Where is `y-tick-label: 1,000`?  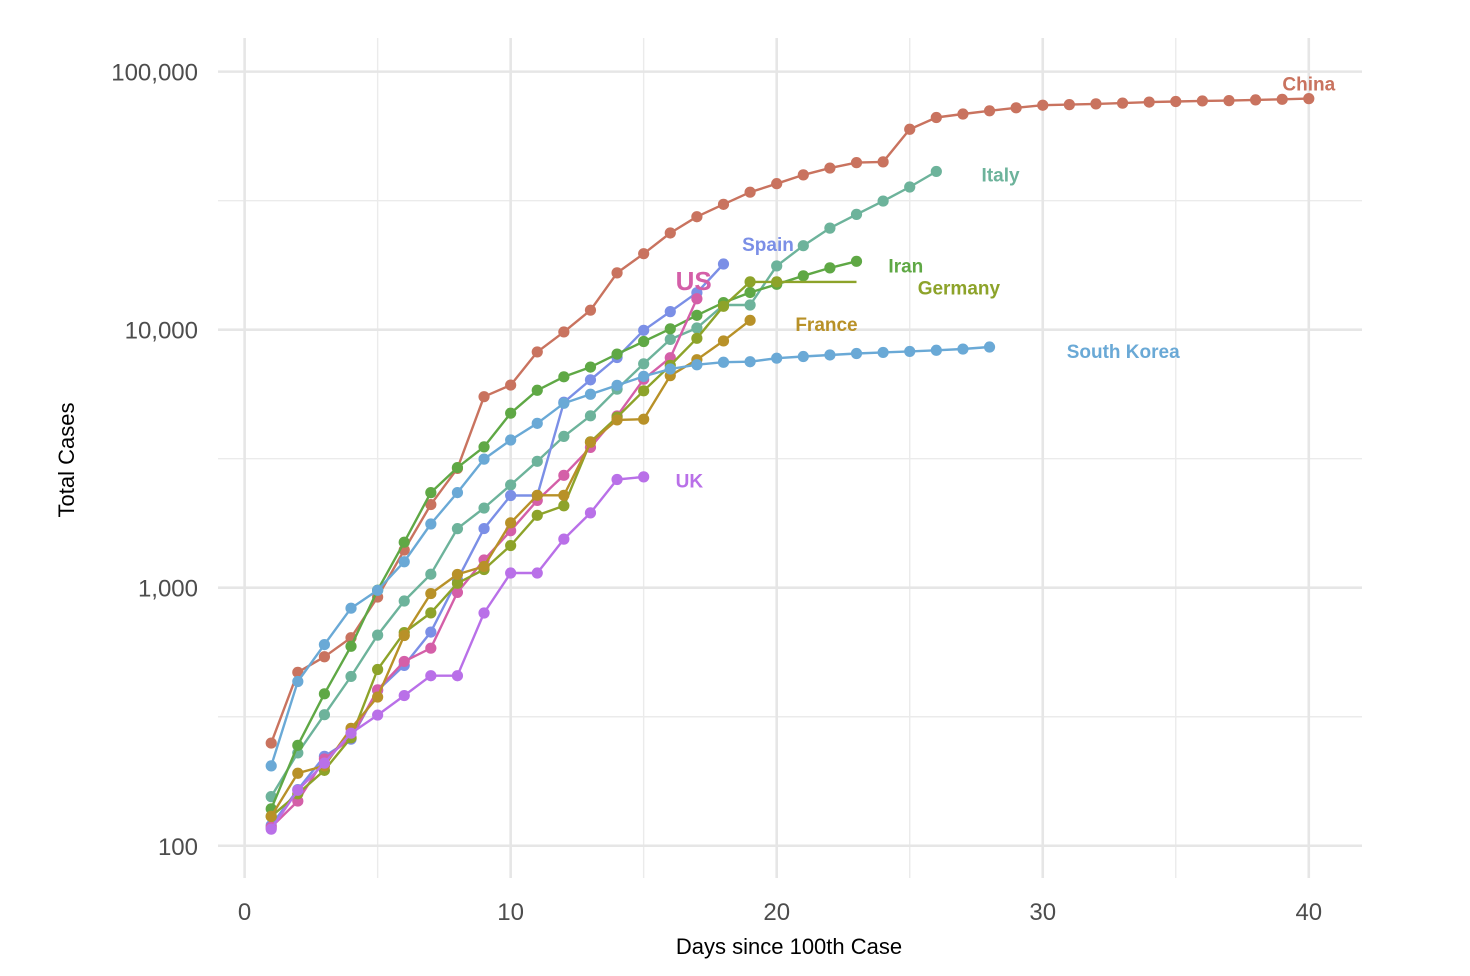
y-tick-label: 1,000 is located at coordinates (168, 589).